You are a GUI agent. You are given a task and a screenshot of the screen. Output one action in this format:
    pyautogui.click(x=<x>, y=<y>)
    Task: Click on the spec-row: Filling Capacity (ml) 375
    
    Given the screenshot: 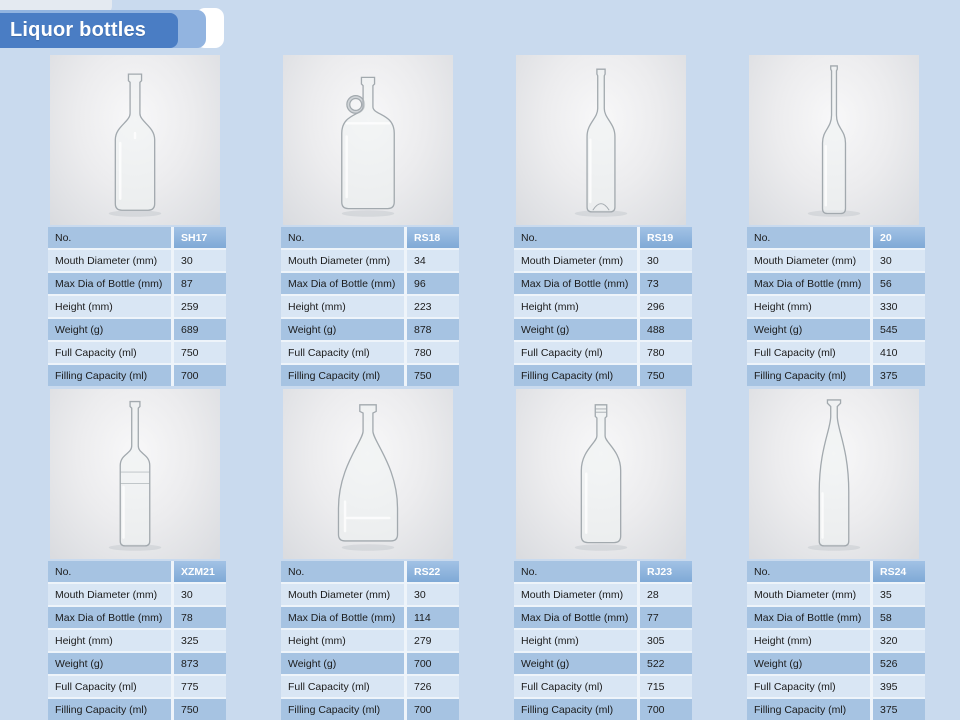 What is the action you would take?
    pyautogui.click(x=836, y=375)
    